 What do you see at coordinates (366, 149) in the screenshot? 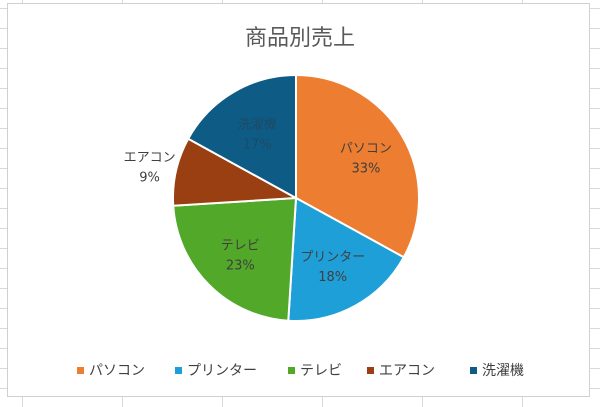
I see `slice-label-1: パソコン` at bounding box center [366, 149].